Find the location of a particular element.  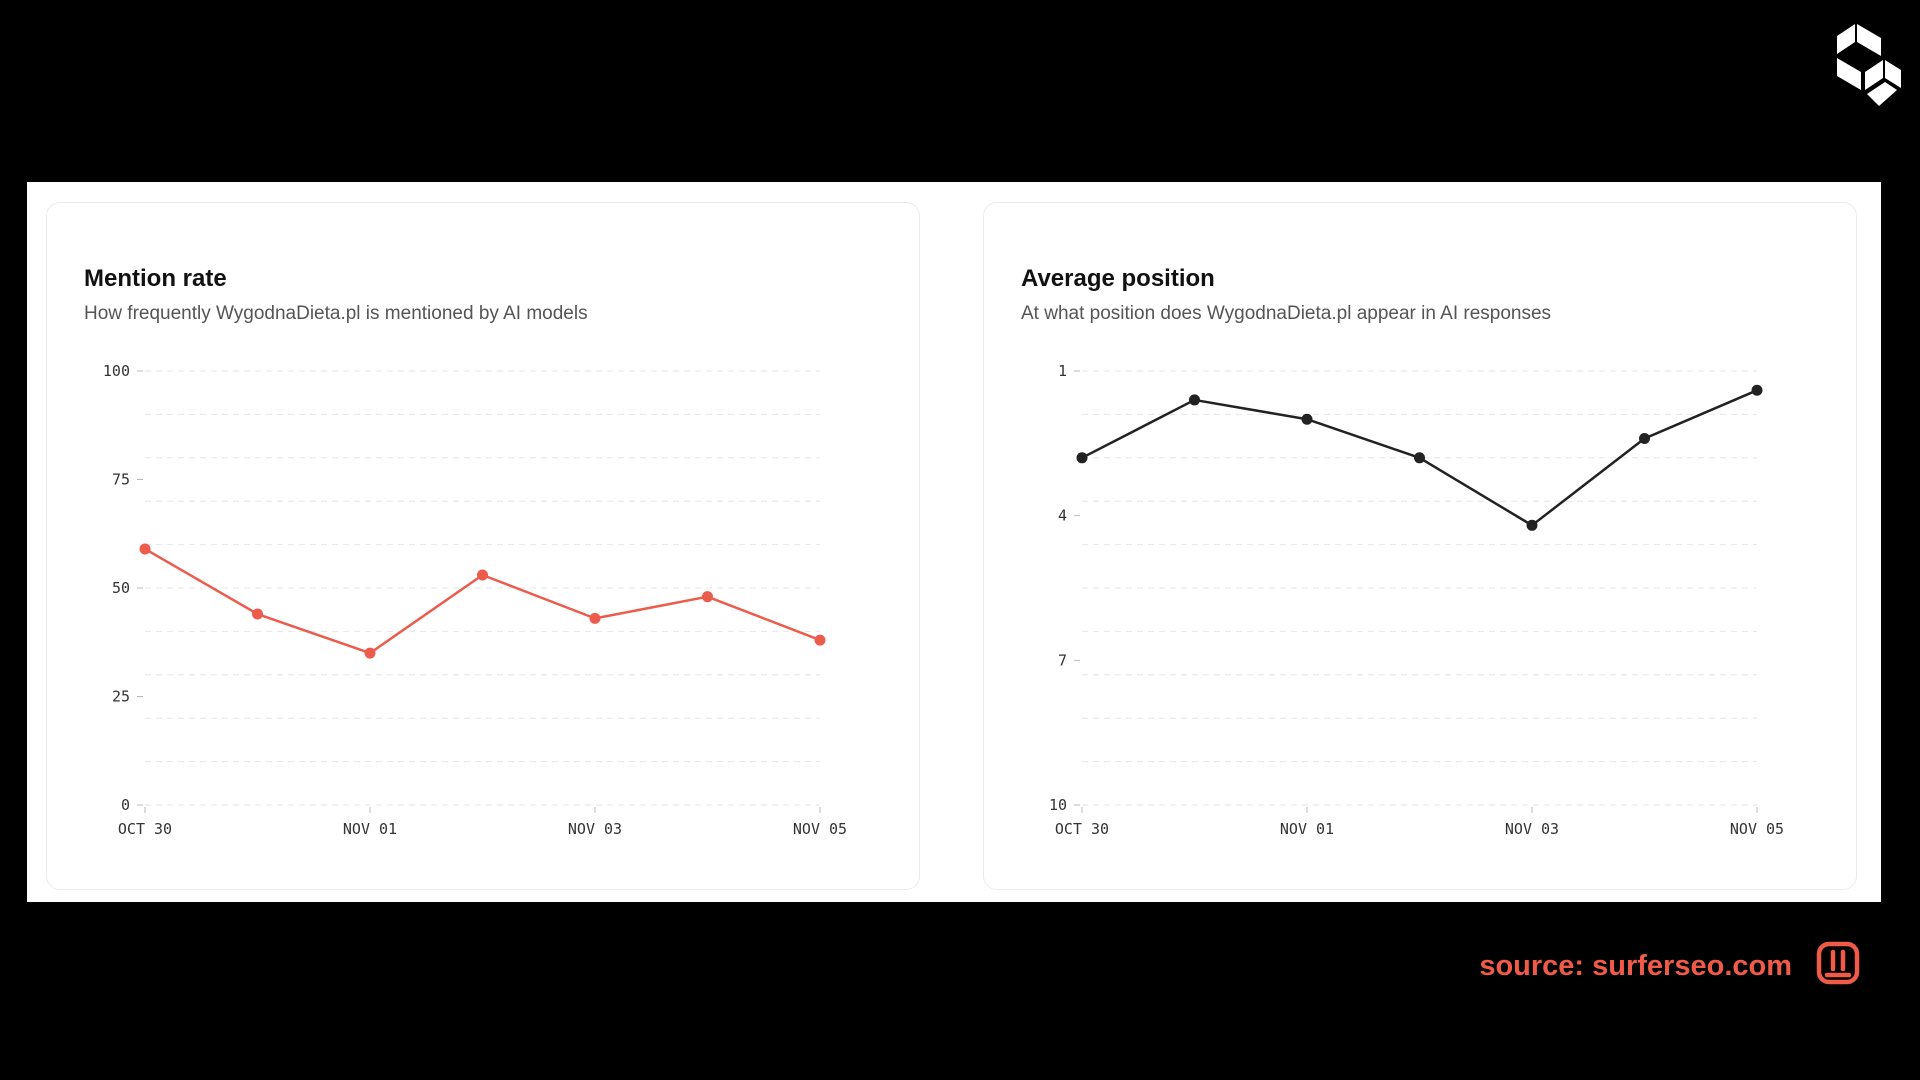

y-tick-label: 100 is located at coordinates (116, 371).